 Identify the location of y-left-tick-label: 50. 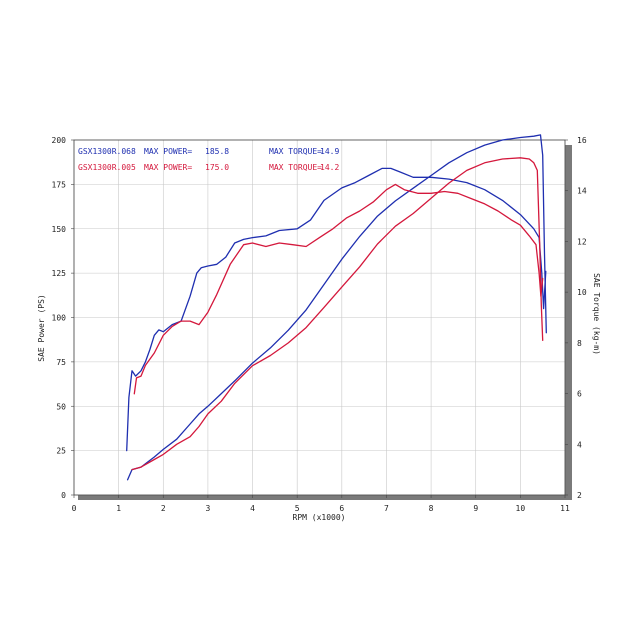
(61, 406).